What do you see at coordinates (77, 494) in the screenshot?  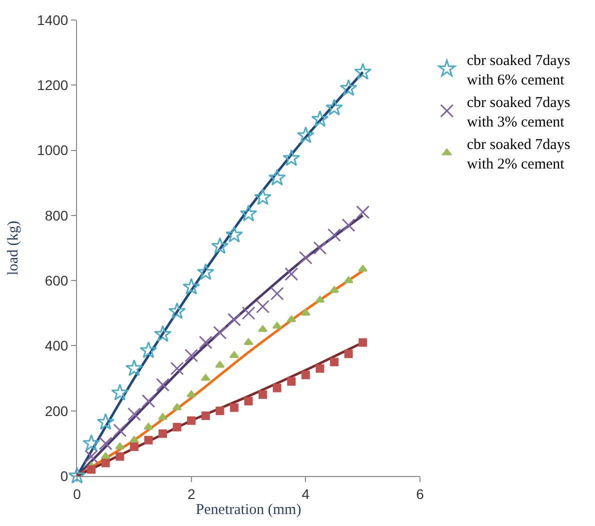 I see `x-tick-label: 0` at bounding box center [77, 494].